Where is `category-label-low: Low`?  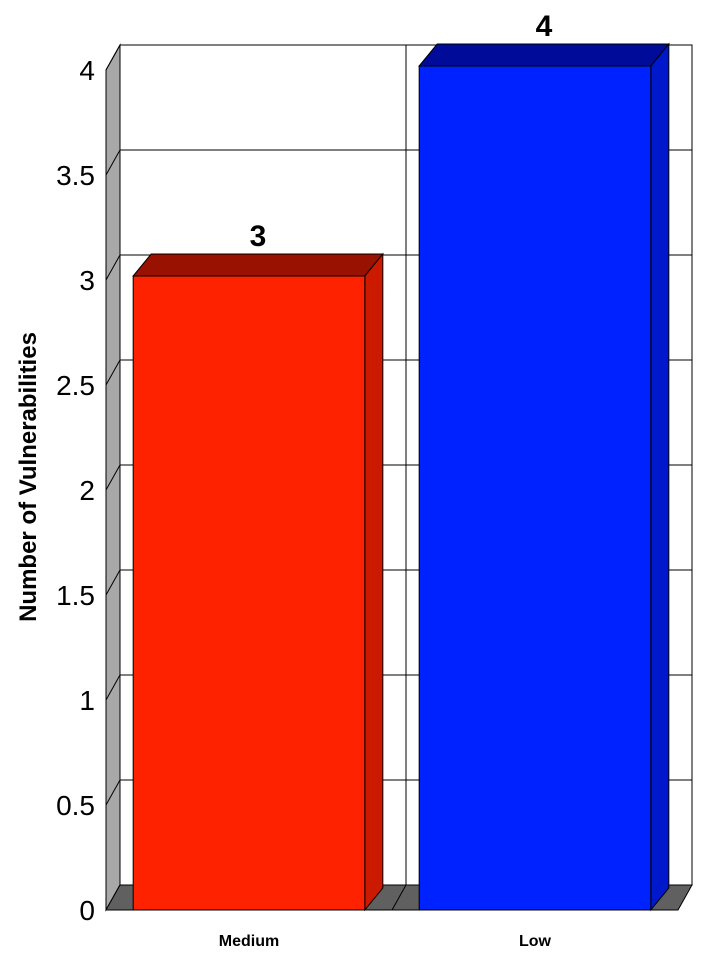 category-label-low: Low is located at coordinates (535, 941).